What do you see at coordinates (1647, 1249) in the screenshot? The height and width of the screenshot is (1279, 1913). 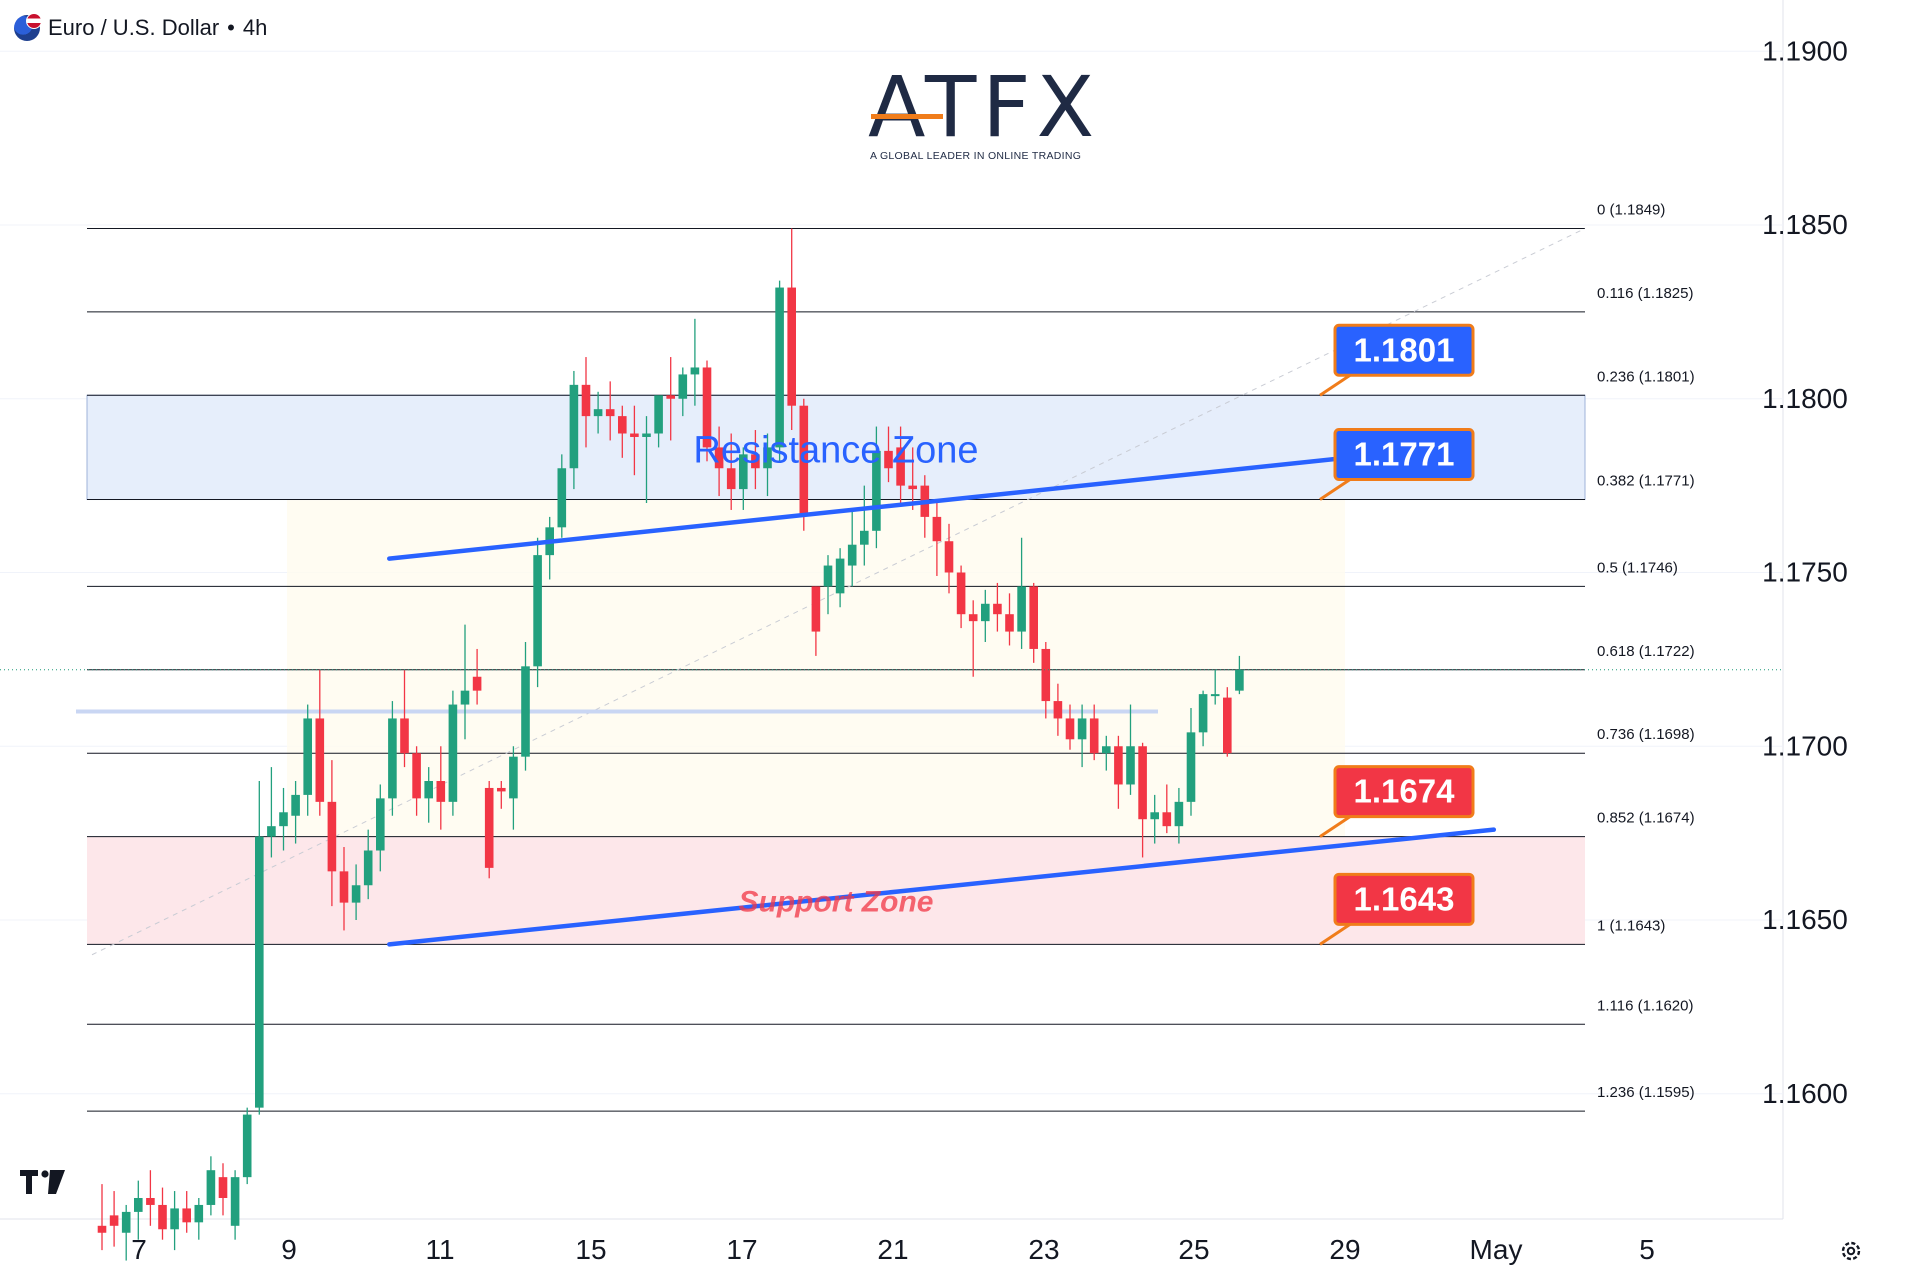 I see `x-axis-tick-label: 5` at bounding box center [1647, 1249].